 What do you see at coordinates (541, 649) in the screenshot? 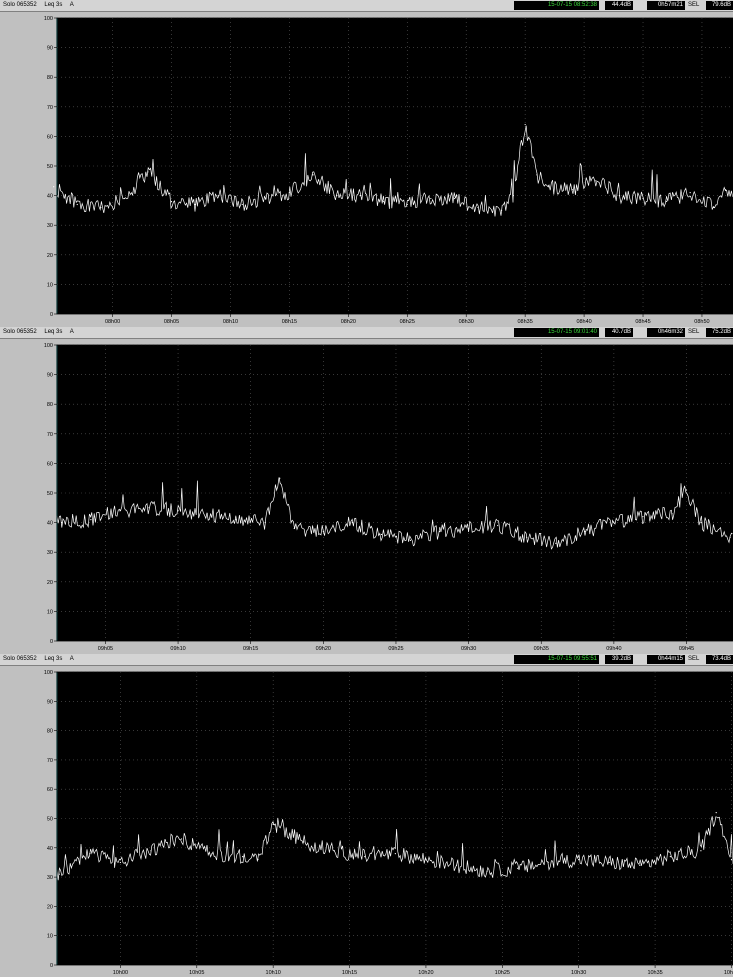
I see `x-tick-label: 09h35` at bounding box center [541, 649].